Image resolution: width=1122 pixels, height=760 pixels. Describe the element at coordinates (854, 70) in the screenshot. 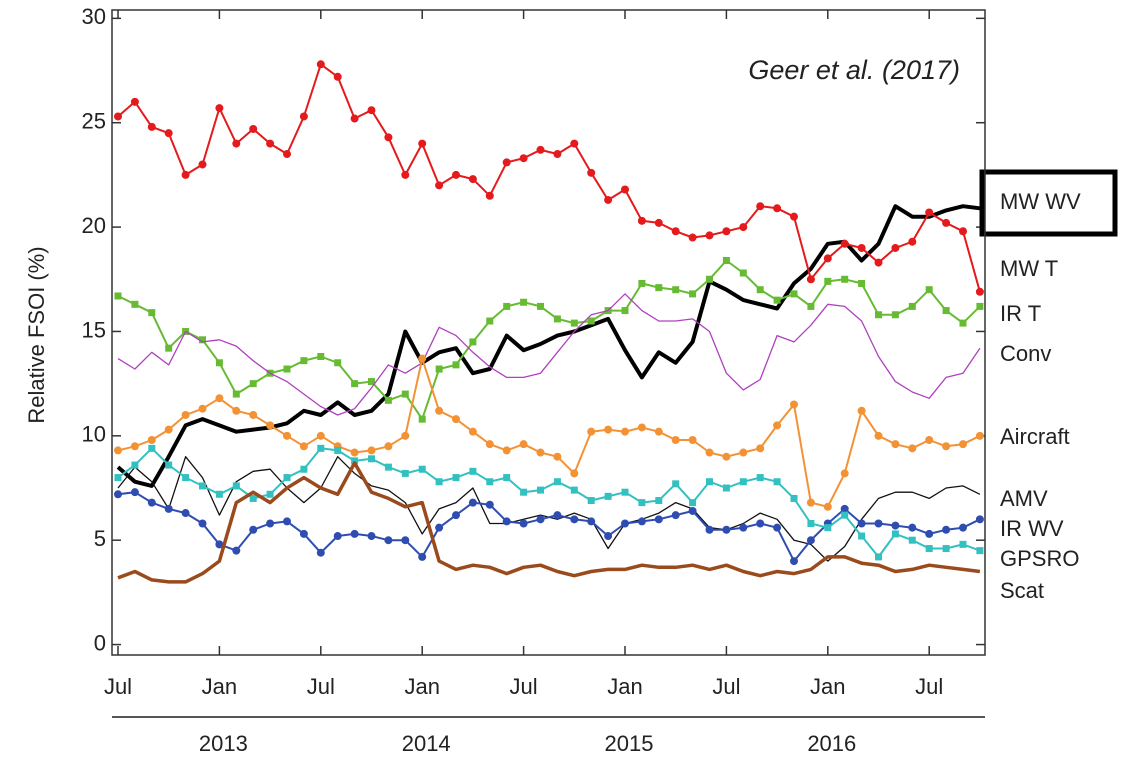

I see `annotation: Geer et al. (2017)` at that location.